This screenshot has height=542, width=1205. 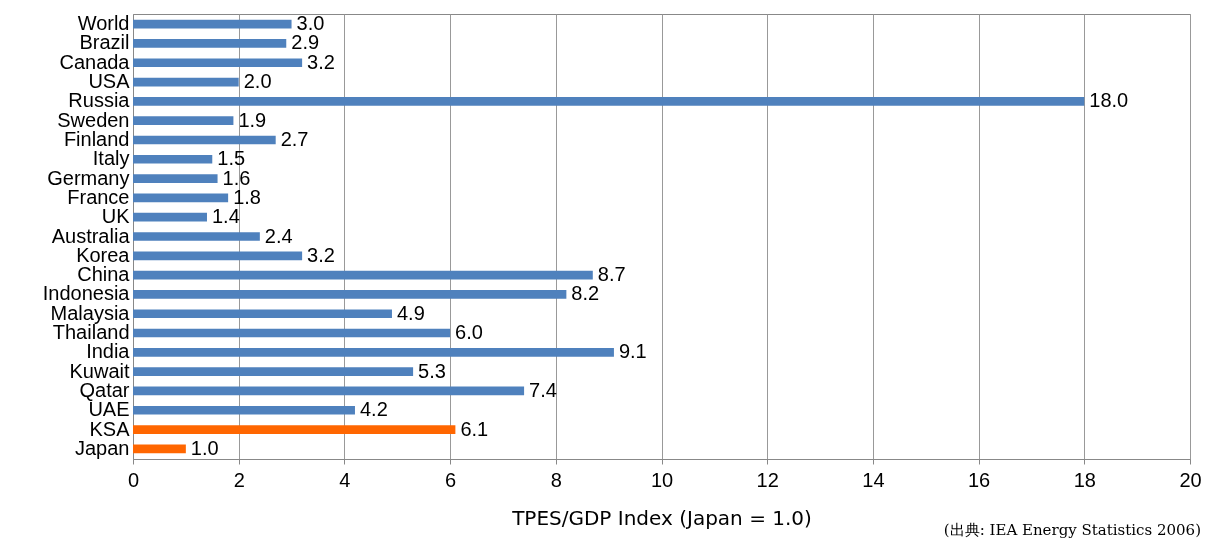 What do you see at coordinates (1109, 100) in the screenshot?
I see `data-label: 18.0` at bounding box center [1109, 100].